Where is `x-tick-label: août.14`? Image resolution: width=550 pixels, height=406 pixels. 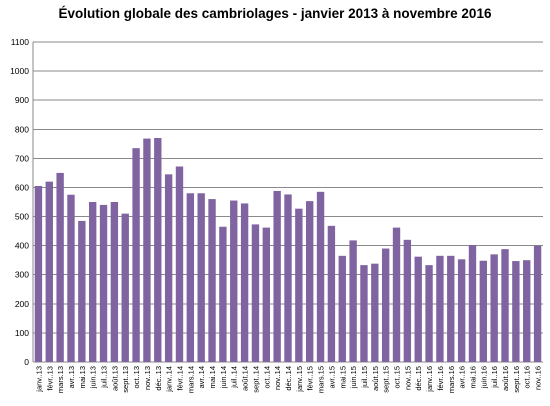
x-tick-label: août.14 is located at coordinates (245, 378).